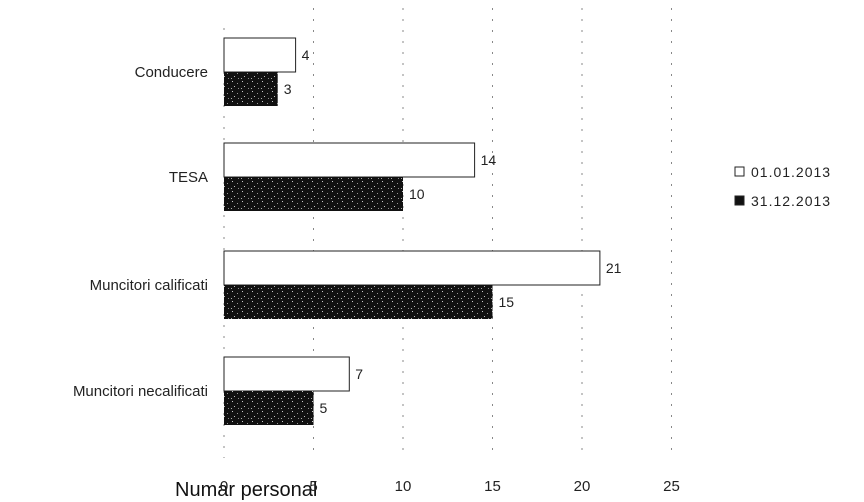  I want to click on category-label: TESA, so click(188, 177).